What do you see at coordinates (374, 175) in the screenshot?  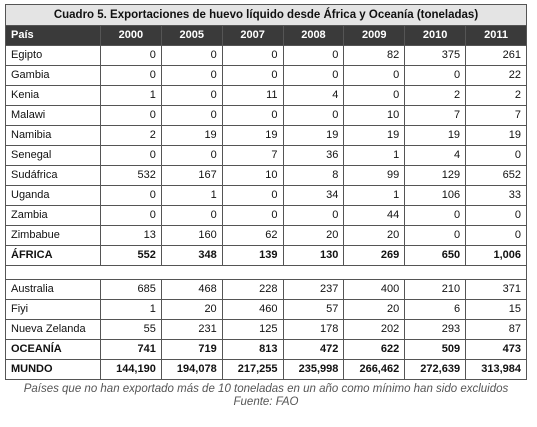 I see `value-cell: 99` at bounding box center [374, 175].